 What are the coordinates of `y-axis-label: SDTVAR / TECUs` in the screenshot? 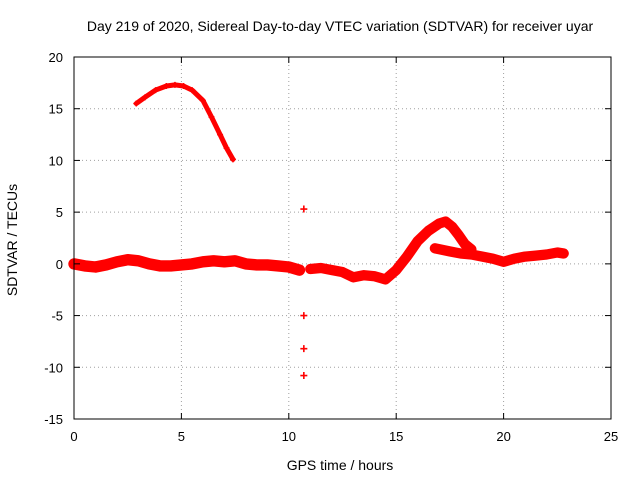 It's located at (12, 240).